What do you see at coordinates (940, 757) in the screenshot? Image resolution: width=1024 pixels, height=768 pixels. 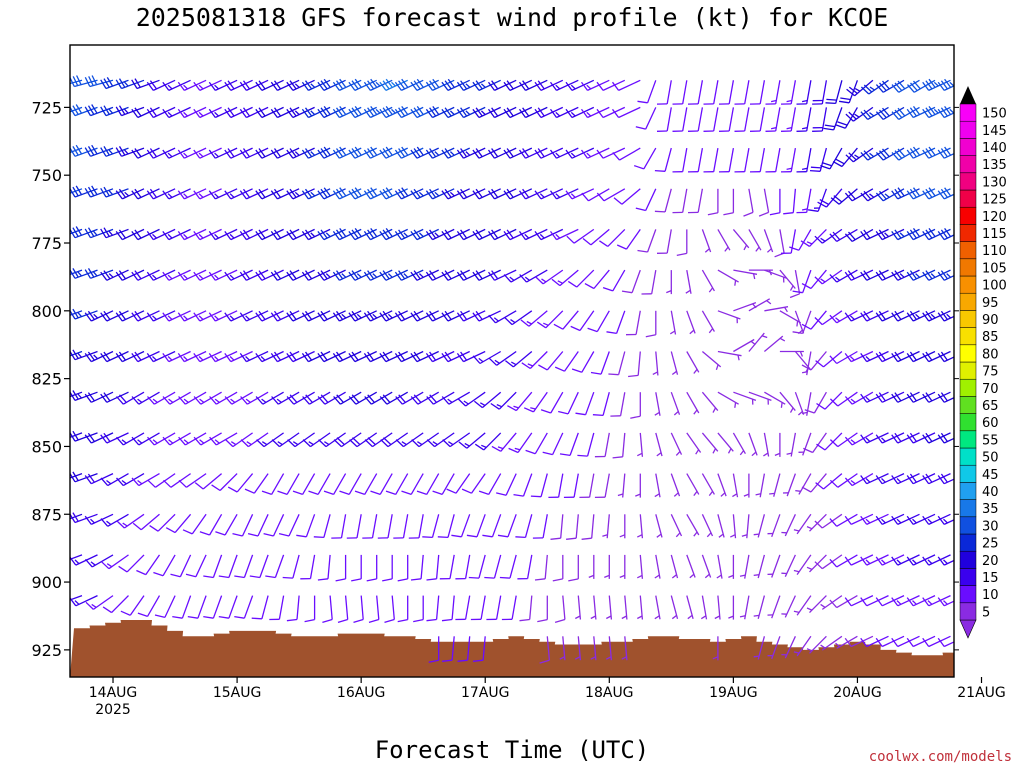 I see `credit-text: coolwx.com/models` at bounding box center [940, 757].